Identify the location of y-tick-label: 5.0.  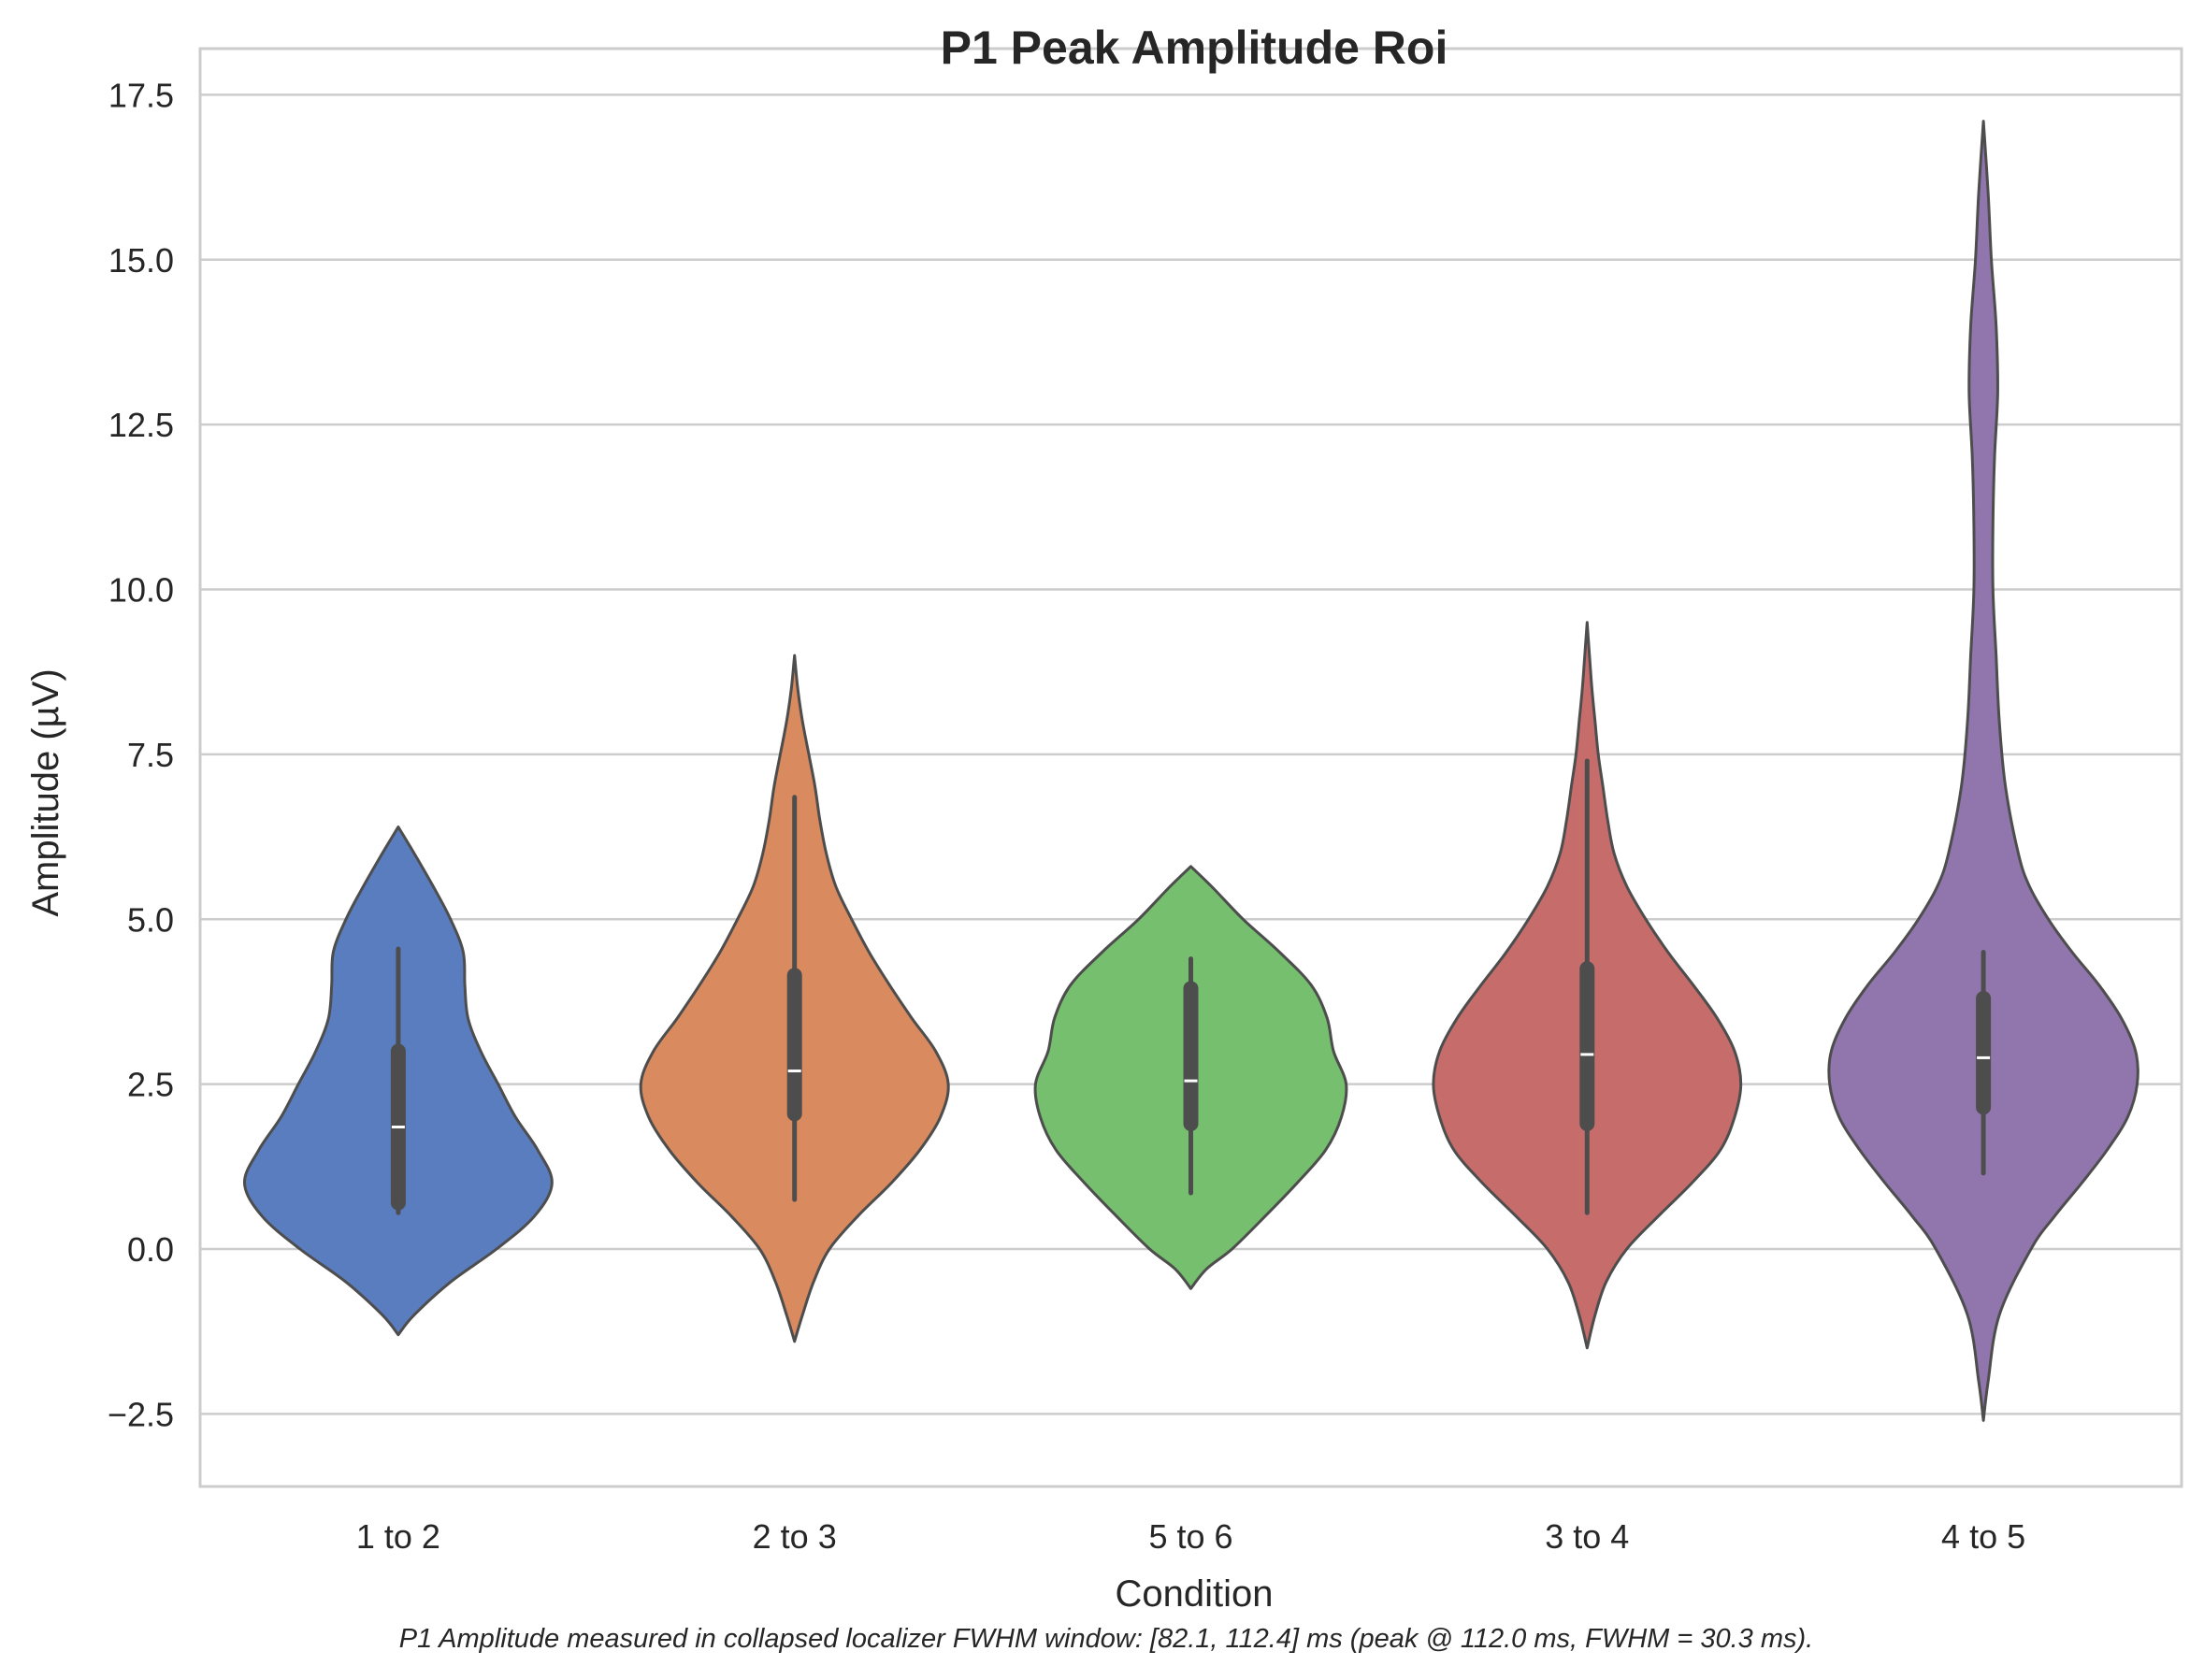
(150, 919).